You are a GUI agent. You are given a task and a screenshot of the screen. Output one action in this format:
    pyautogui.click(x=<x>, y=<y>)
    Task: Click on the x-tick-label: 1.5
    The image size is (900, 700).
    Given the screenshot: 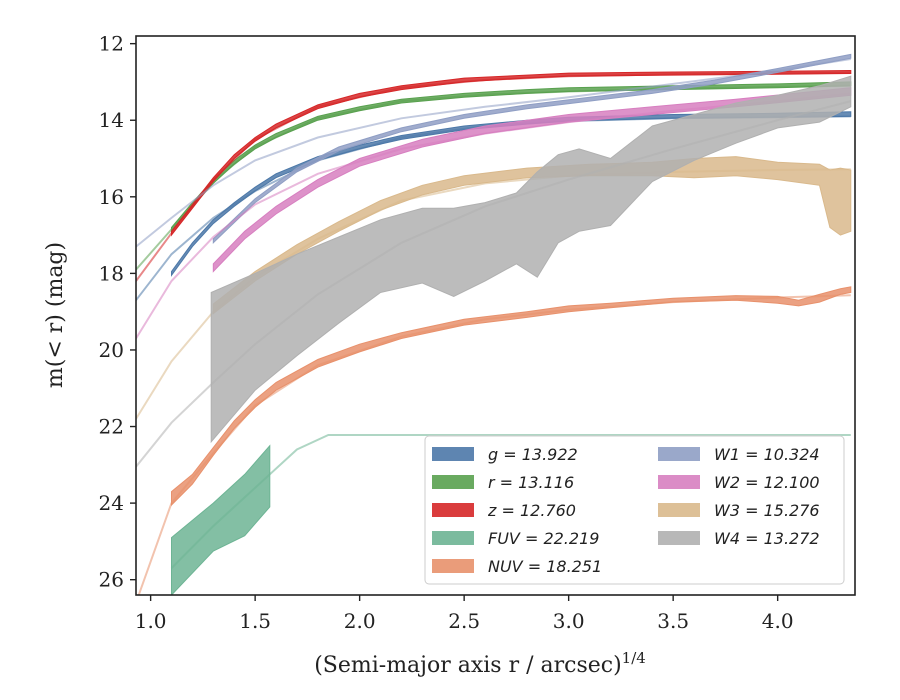 What is the action you would take?
    pyautogui.click(x=255, y=621)
    